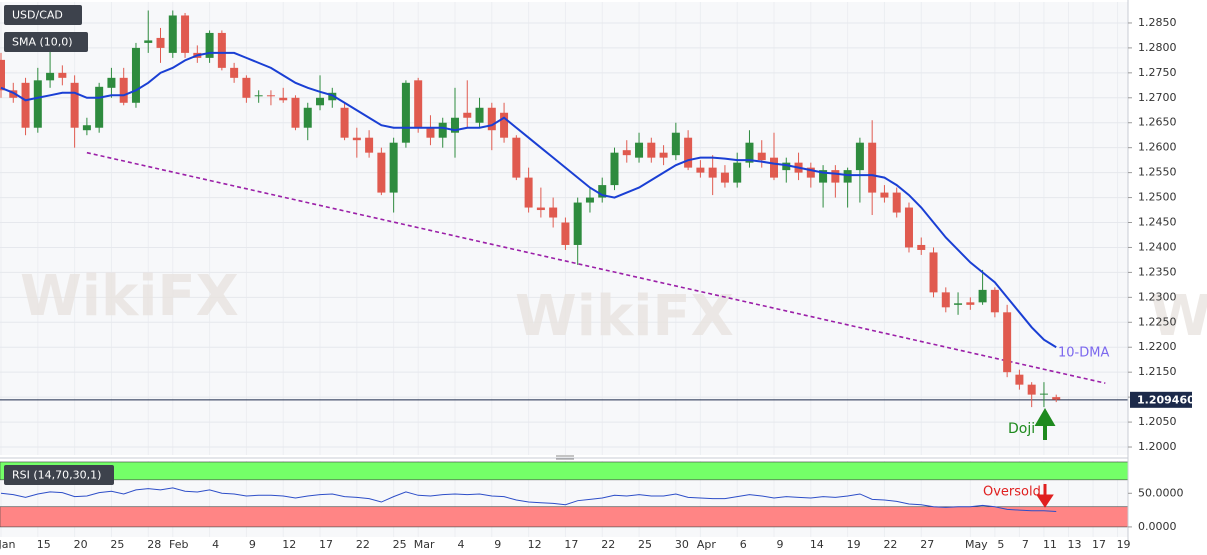 This screenshot has width=1207, height=555. Describe the element at coordinates (564, 471) in the screenshot. I see `rsi-band` at that location.